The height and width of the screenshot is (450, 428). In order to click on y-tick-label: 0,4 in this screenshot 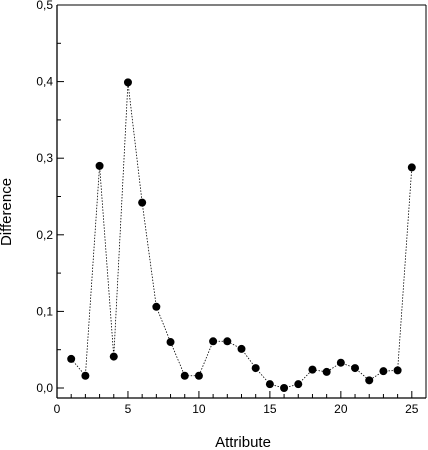, I will do `click(44, 82)`.